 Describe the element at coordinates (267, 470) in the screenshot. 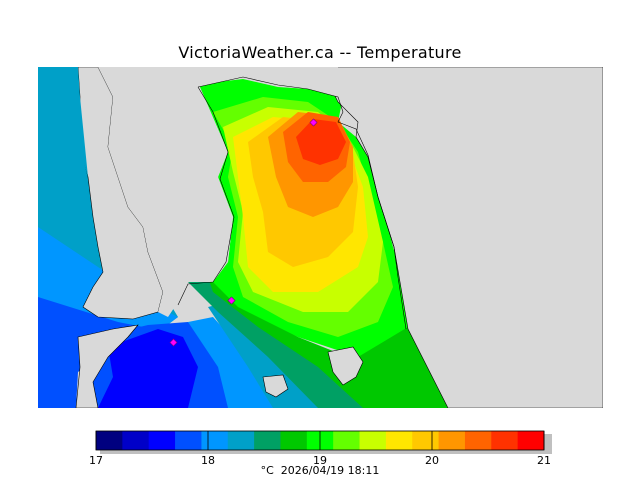

I see `unit-label: °C` at that location.